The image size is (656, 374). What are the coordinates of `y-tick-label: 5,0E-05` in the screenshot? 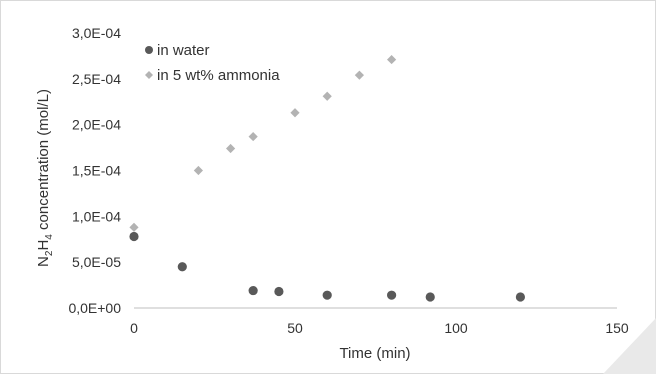 It's located at (96, 262).